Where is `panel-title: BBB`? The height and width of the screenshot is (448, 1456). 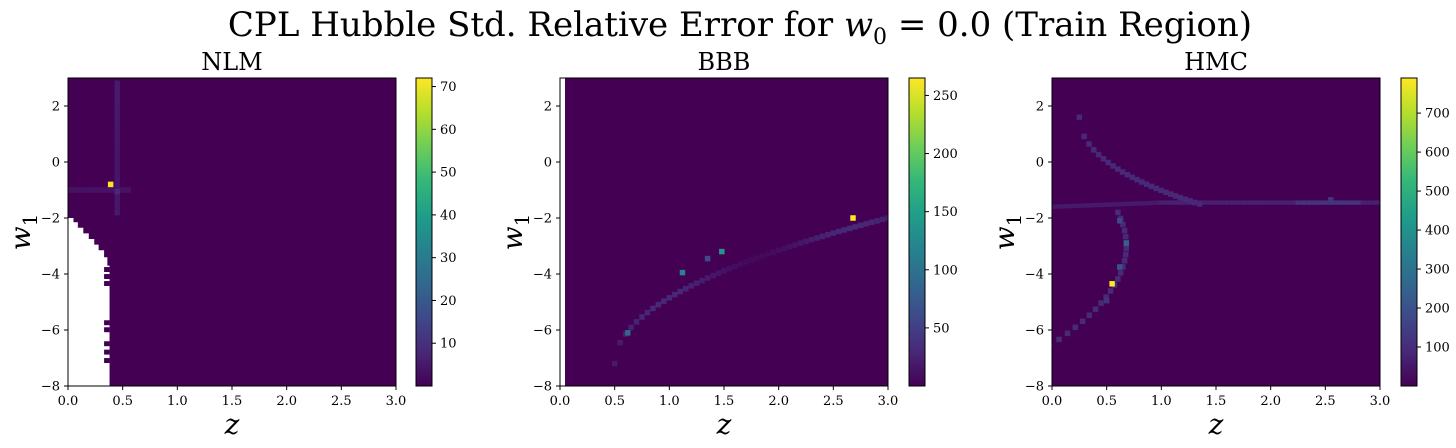
panel-title: BBB is located at coordinates (724, 62).